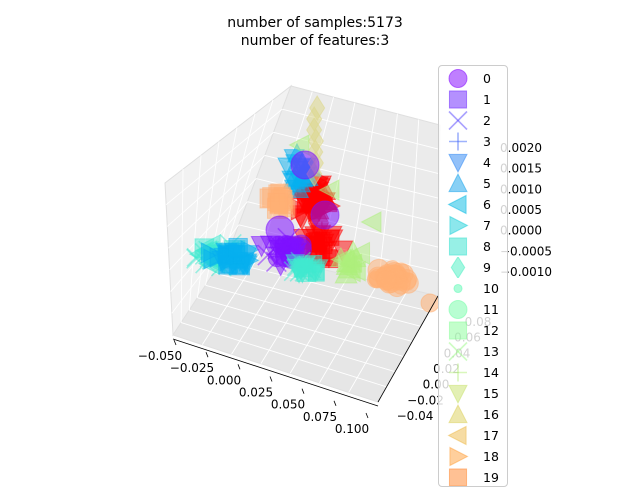 This screenshot has width=640, height=487. What do you see at coordinates (473, 414) in the screenshot?
I see `legend-item: 16` at bounding box center [473, 414].